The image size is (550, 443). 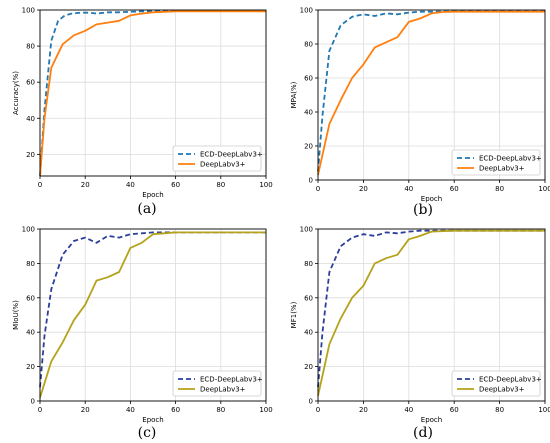 I want to click on y-axis-label: MPA(%), so click(x=294, y=94).